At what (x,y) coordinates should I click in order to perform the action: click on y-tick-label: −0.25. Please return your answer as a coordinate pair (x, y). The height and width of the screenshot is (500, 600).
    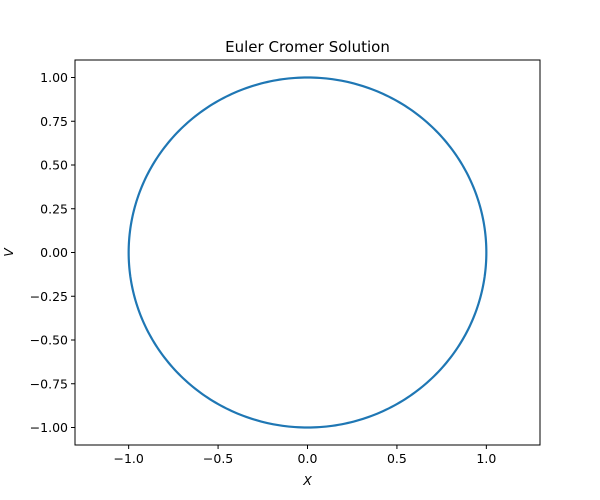
    Looking at the image, I should click on (49, 296).